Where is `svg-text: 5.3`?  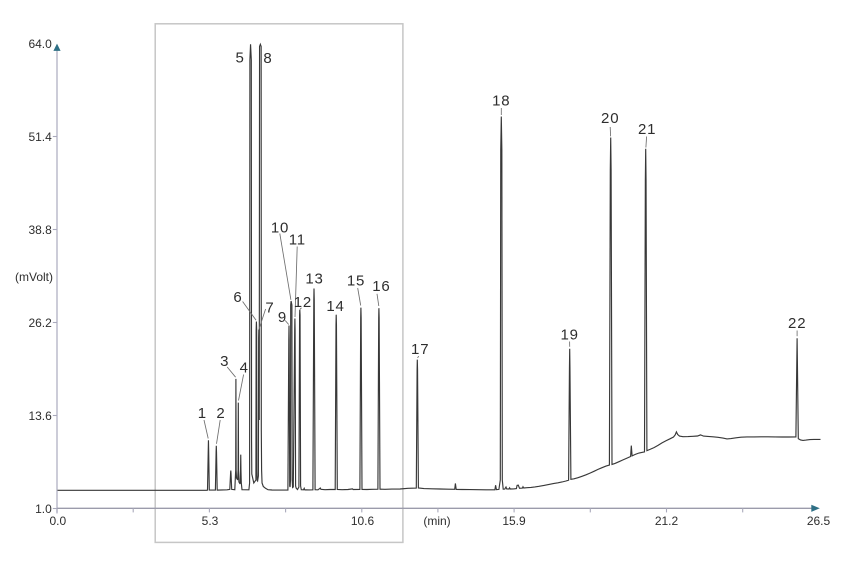
svg-text: 5.3 is located at coordinates (210, 521).